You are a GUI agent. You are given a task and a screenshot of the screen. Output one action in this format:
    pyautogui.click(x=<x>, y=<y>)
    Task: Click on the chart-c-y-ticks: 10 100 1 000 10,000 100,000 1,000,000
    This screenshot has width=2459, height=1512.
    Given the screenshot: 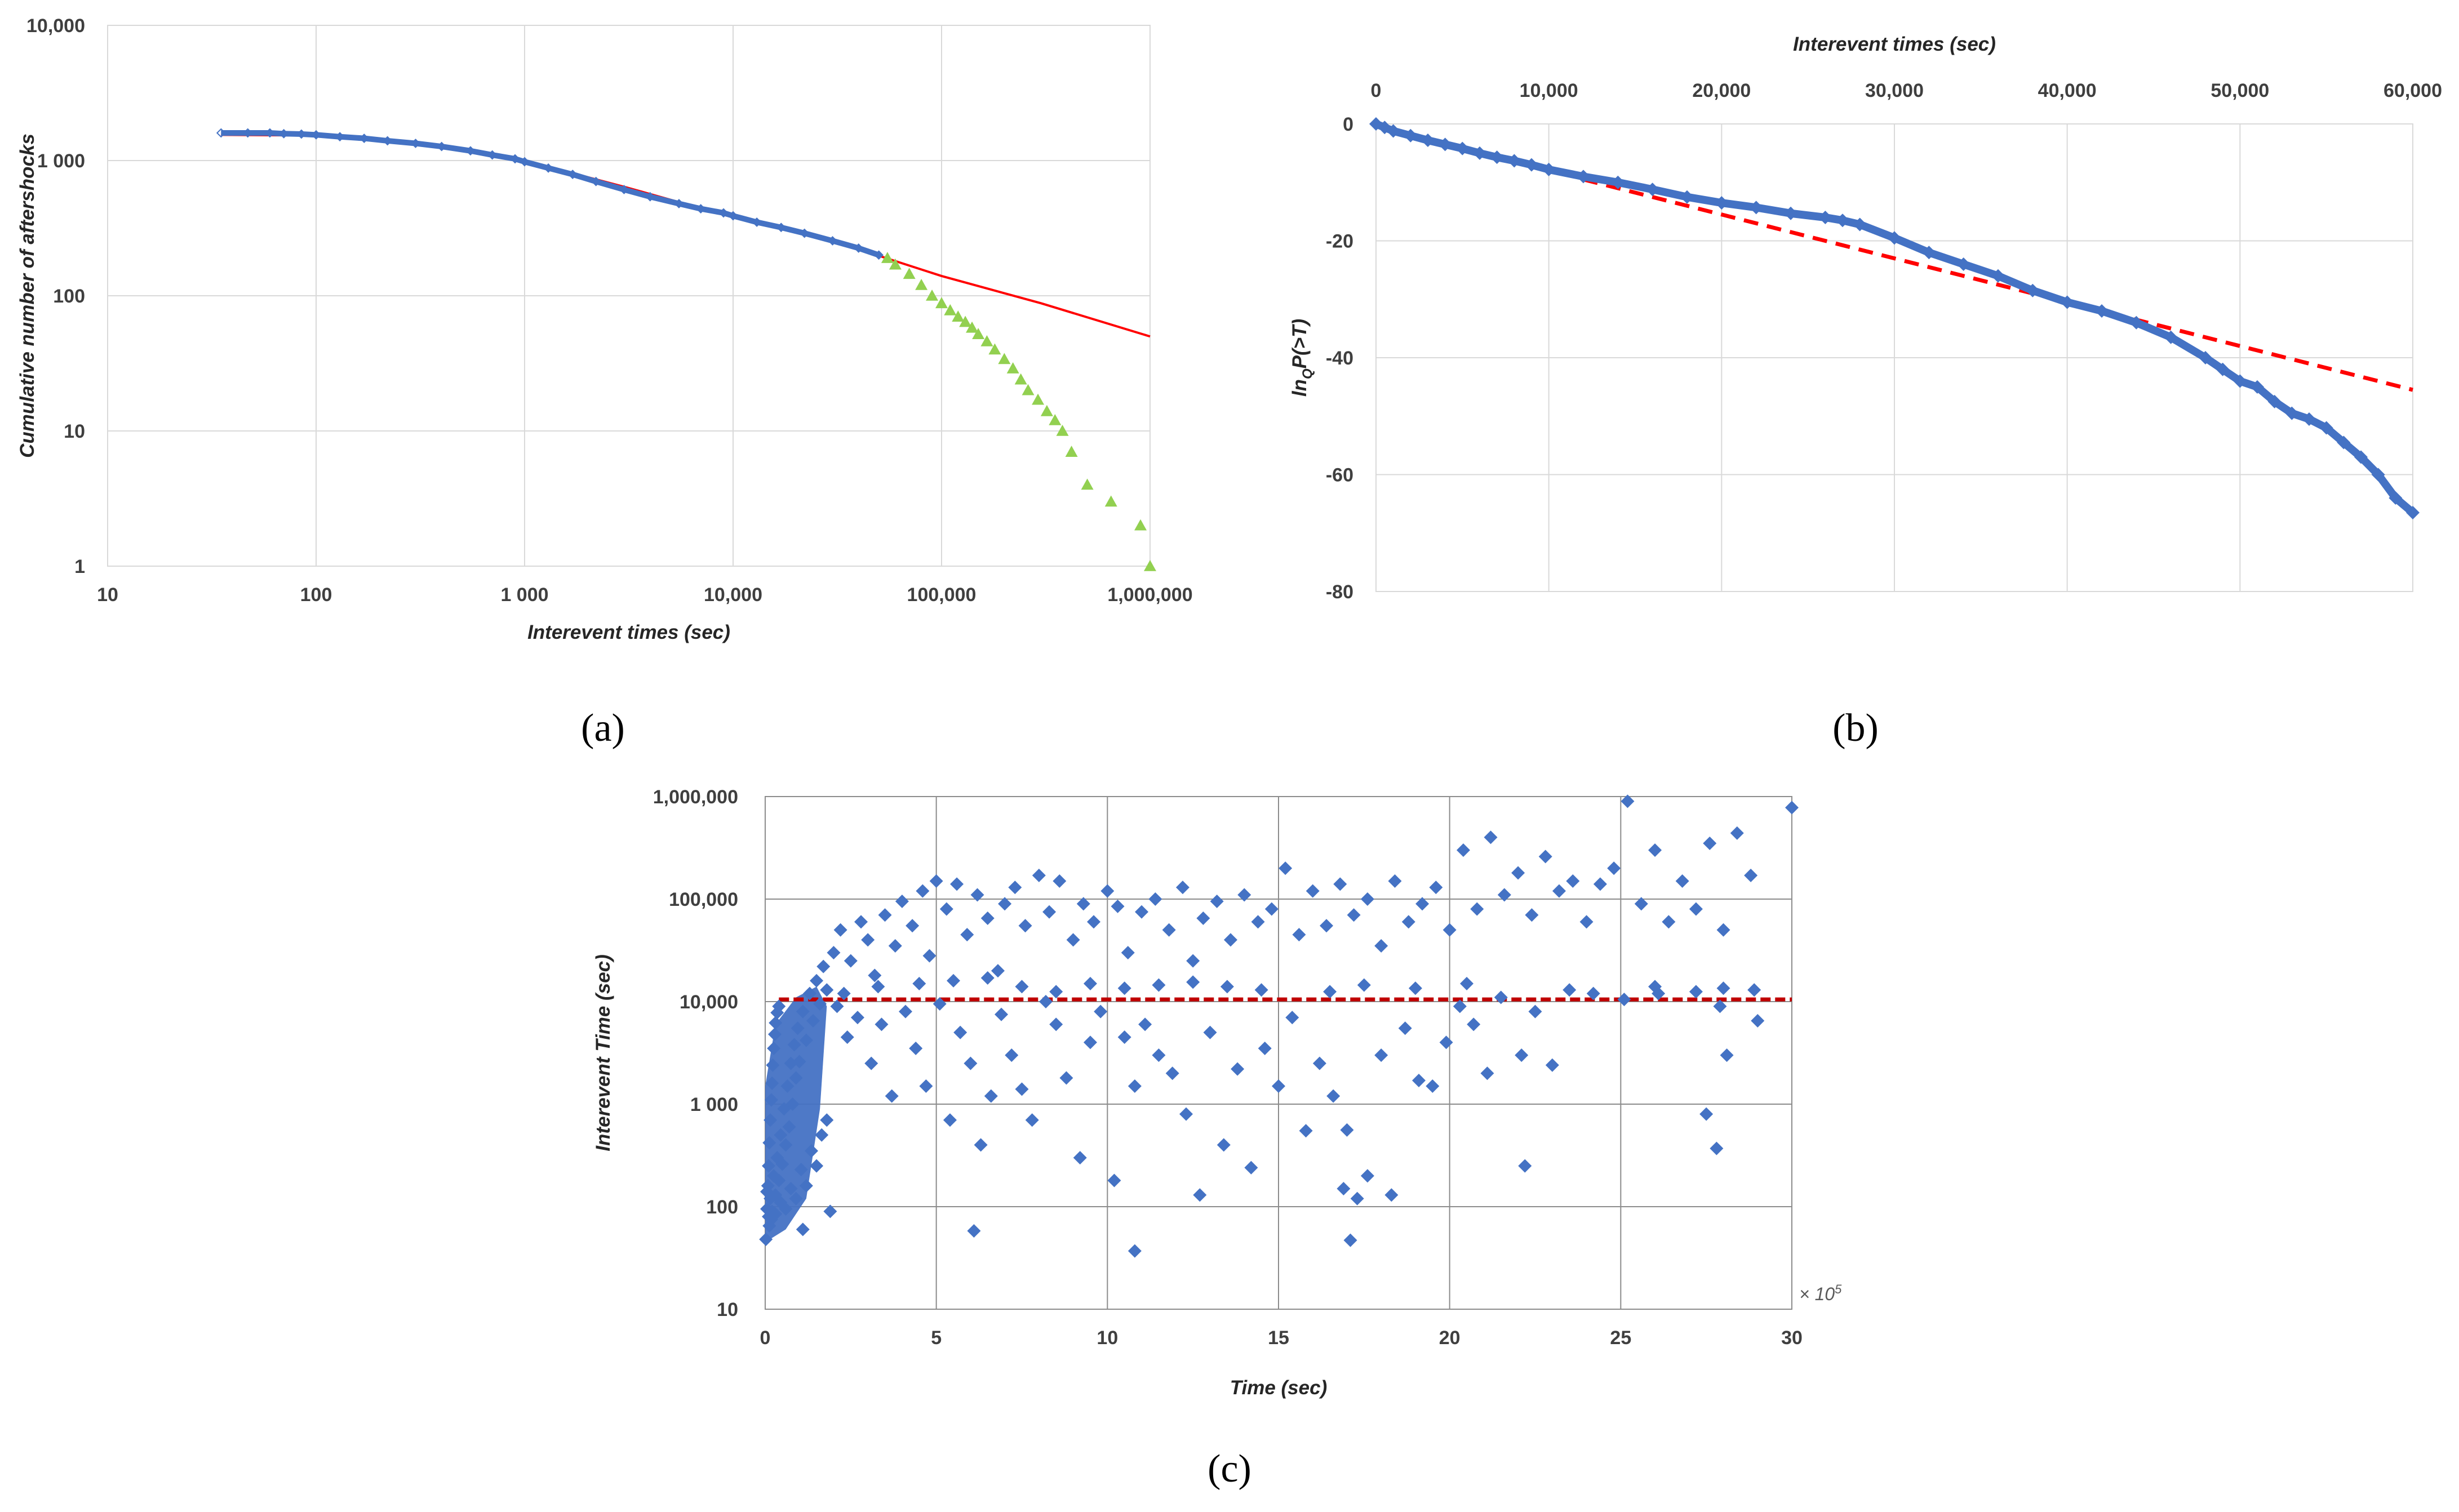 What is the action you would take?
    pyautogui.click(x=695, y=1053)
    